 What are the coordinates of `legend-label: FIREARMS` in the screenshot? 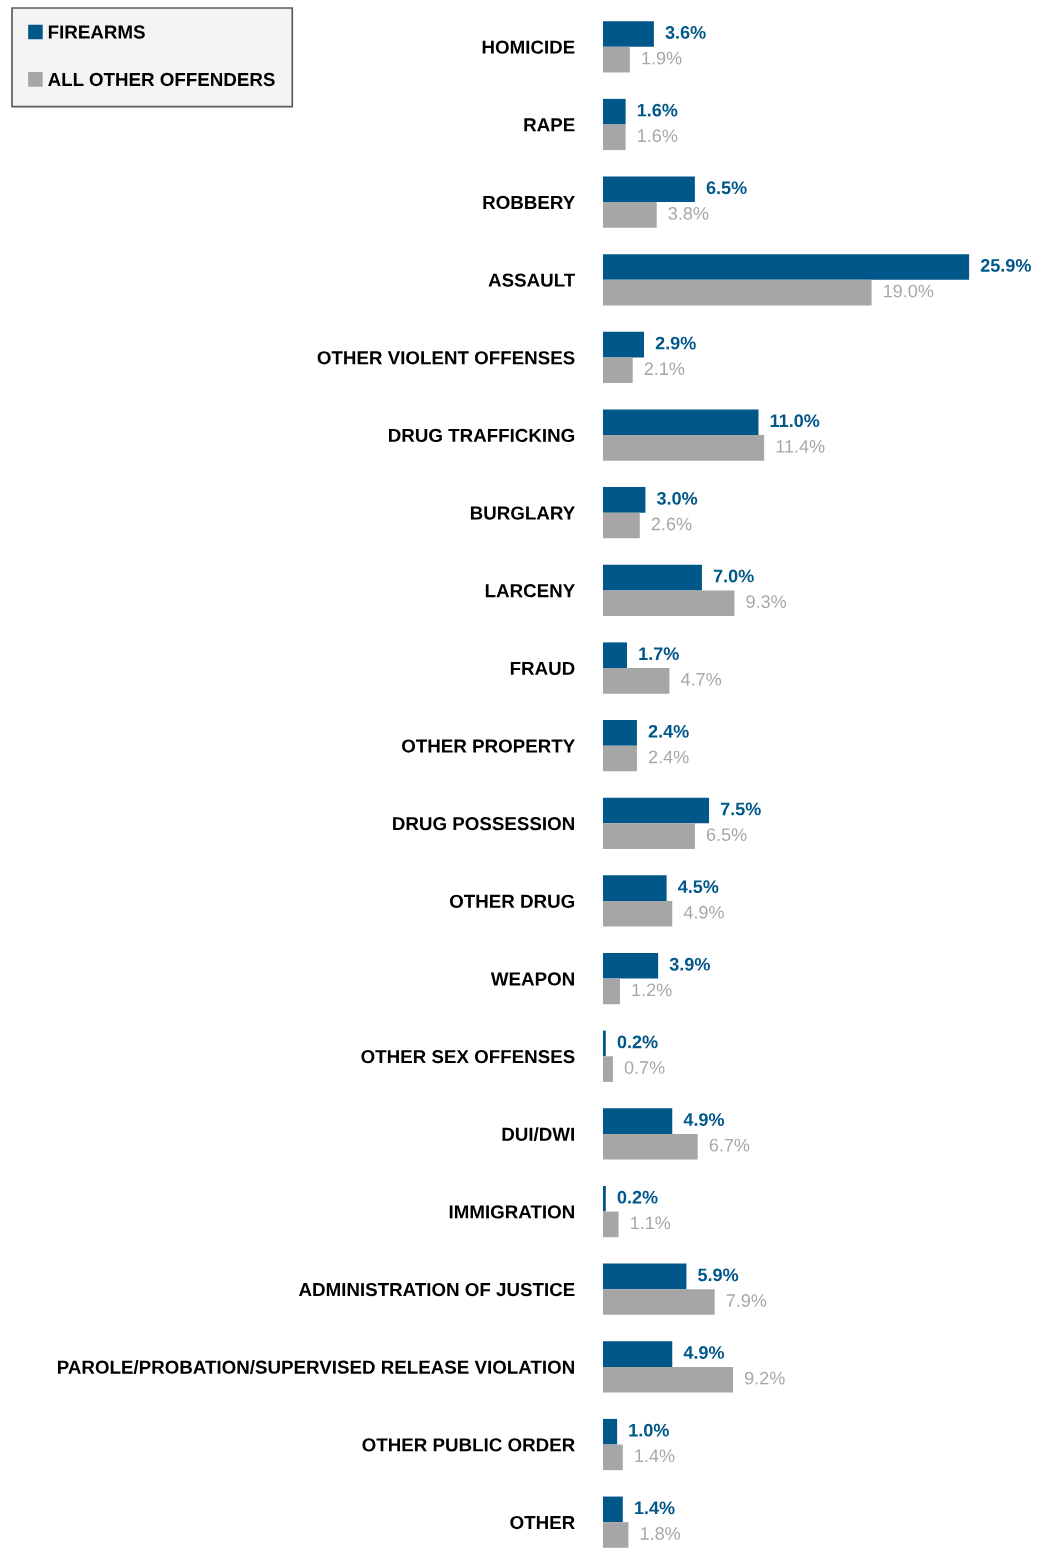 It's located at (96, 32).